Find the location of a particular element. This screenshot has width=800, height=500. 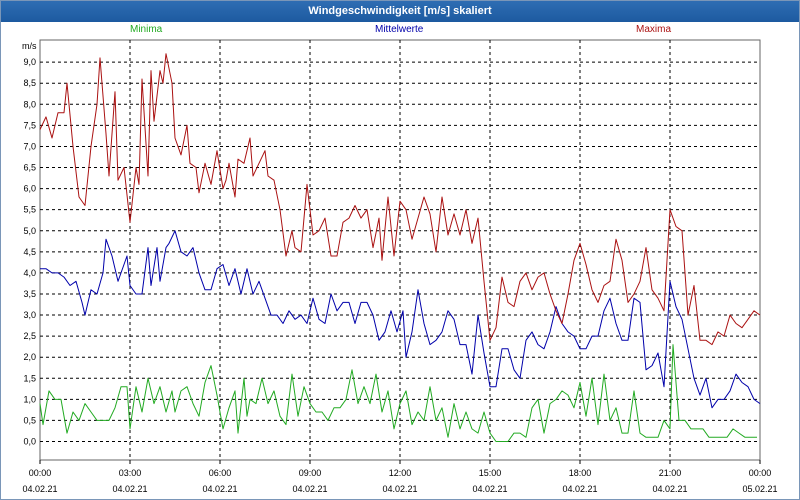

legend-minima: Minima is located at coordinates (146, 29).